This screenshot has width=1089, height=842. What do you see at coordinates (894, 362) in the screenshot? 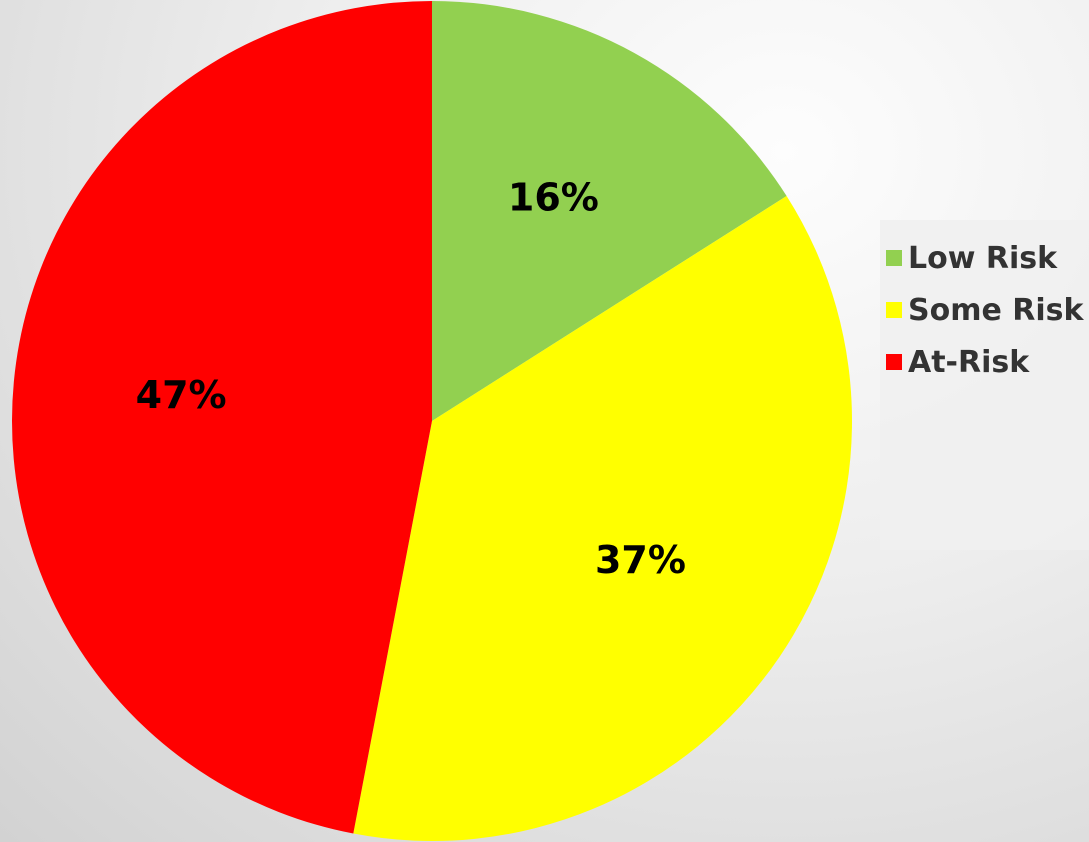
I see `legend-swatch-at-risk` at bounding box center [894, 362].